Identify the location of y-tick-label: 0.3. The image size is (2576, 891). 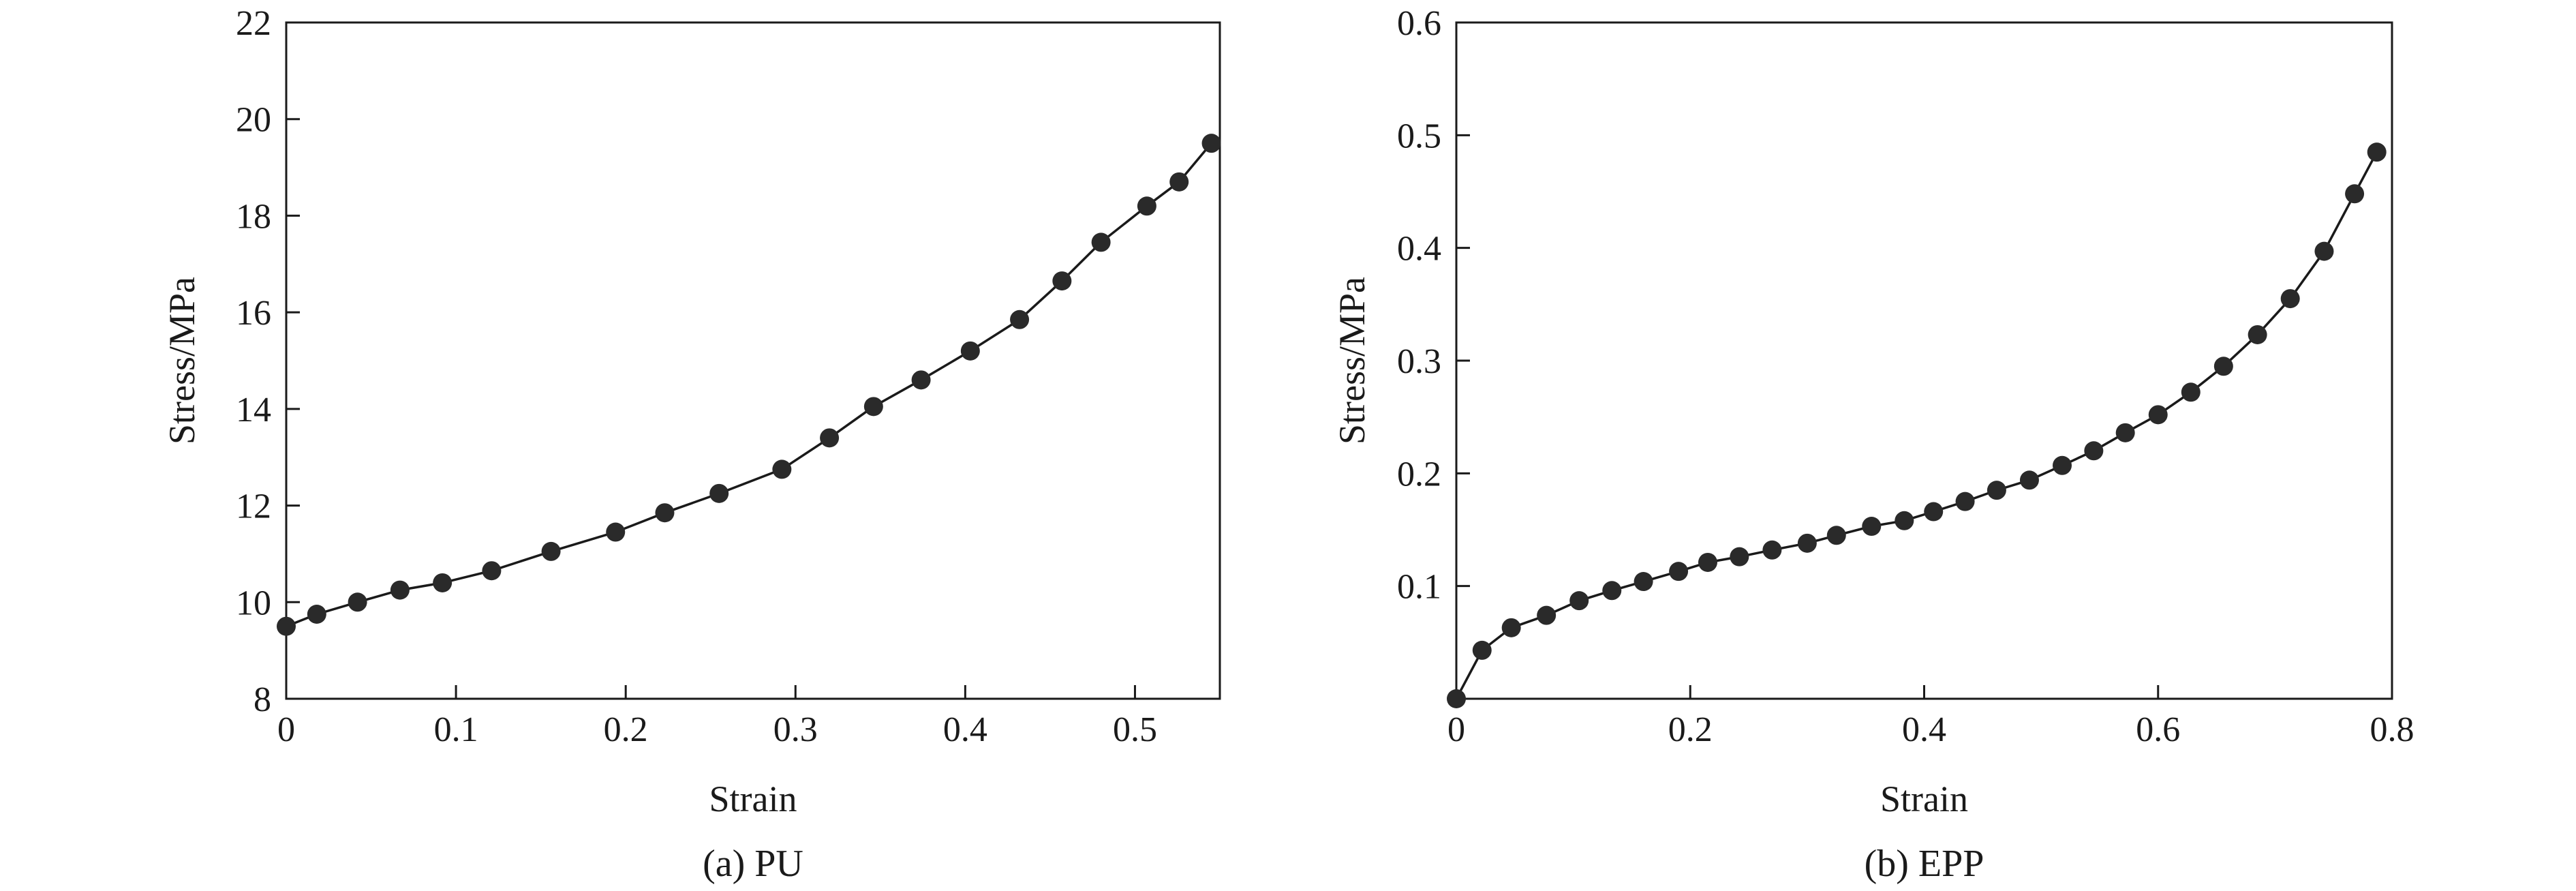
(1419, 361).